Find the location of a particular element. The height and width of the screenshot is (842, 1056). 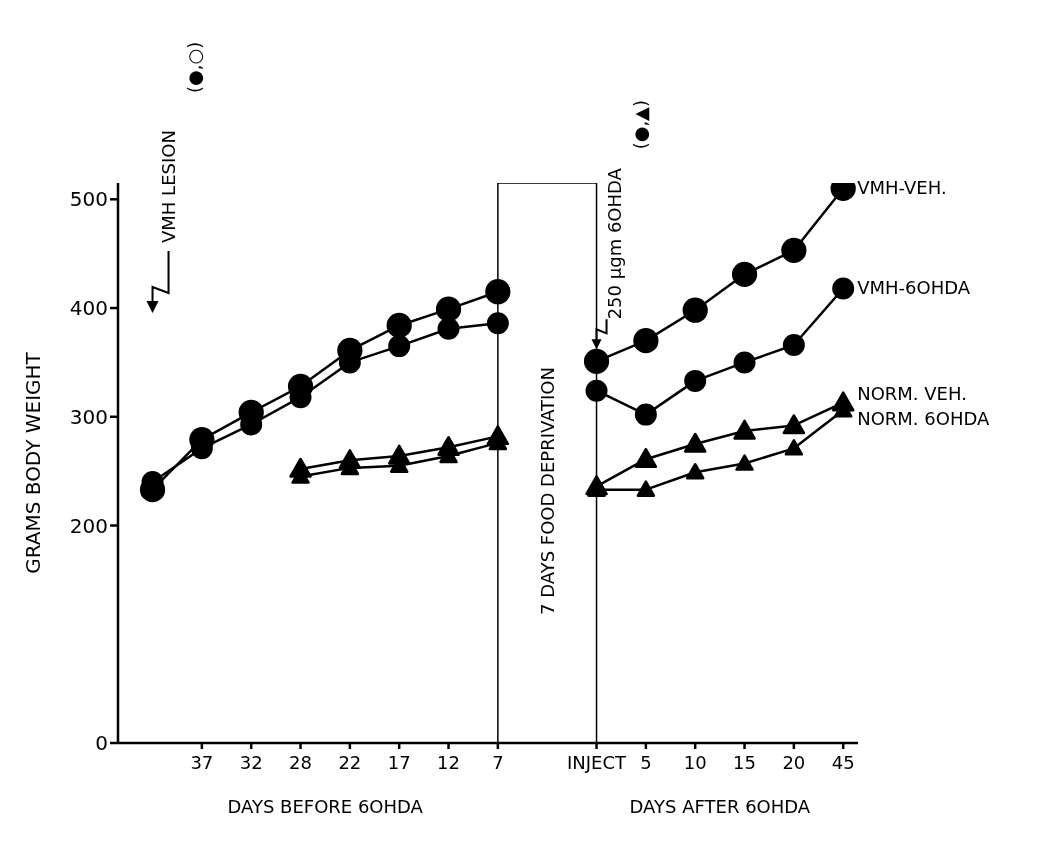

x-tick-label: 5 is located at coordinates (646, 762).